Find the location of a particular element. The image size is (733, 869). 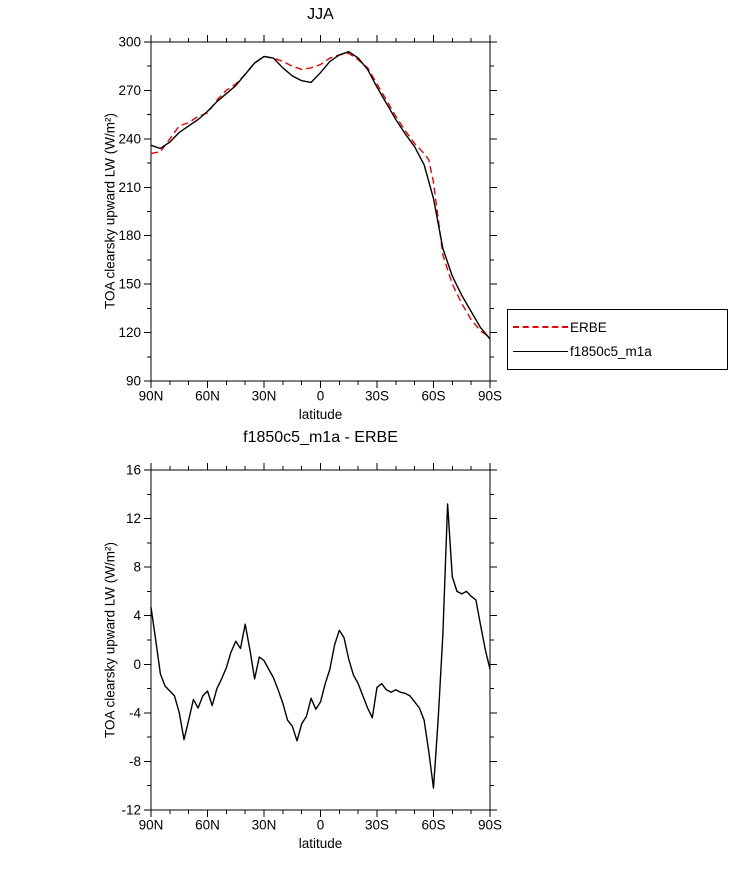

y-tick-label: 300 is located at coordinates (129, 42).